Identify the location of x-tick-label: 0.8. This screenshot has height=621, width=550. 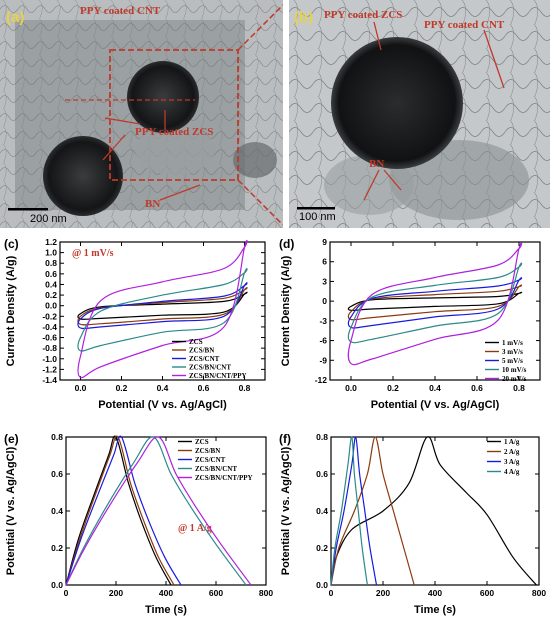
(245, 388).